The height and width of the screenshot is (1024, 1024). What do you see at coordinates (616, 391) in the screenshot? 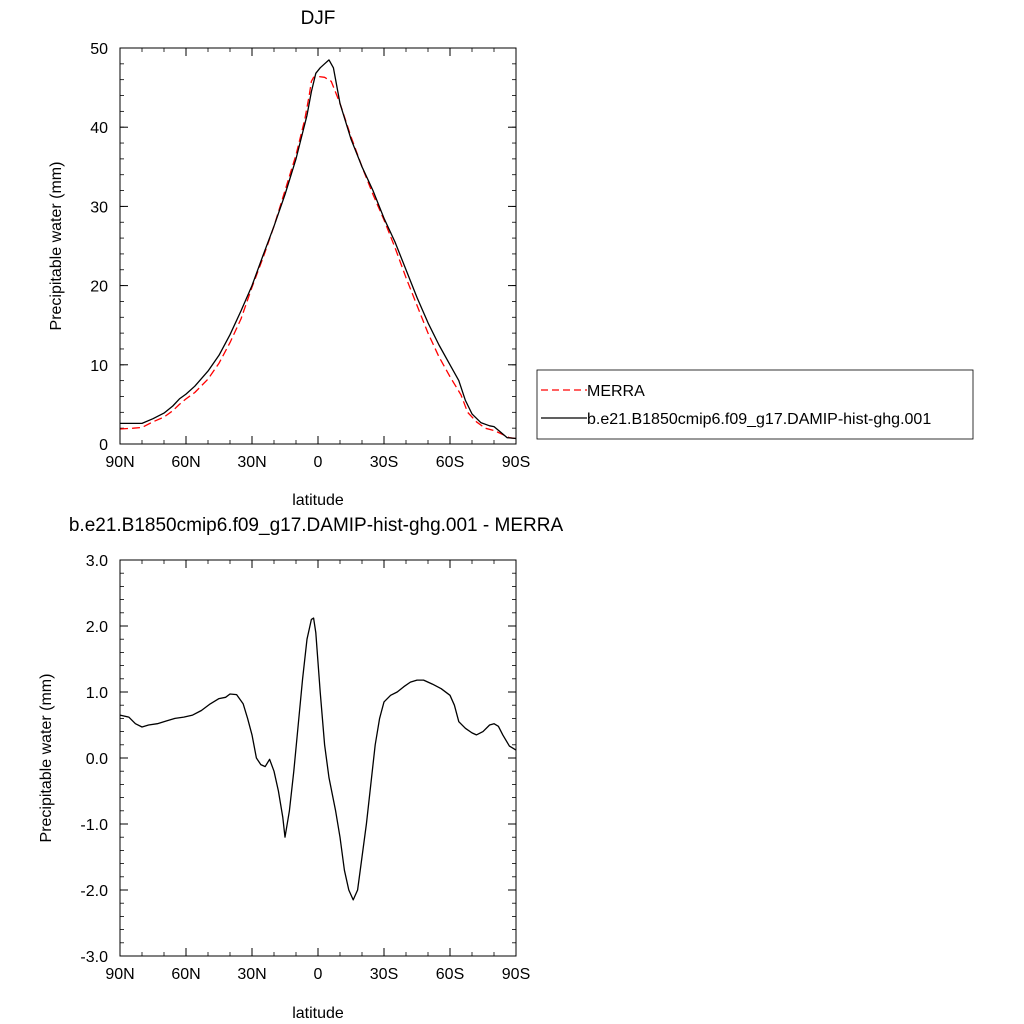
I see `legend-label-merra: MERRA` at bounding box center [616, 391].